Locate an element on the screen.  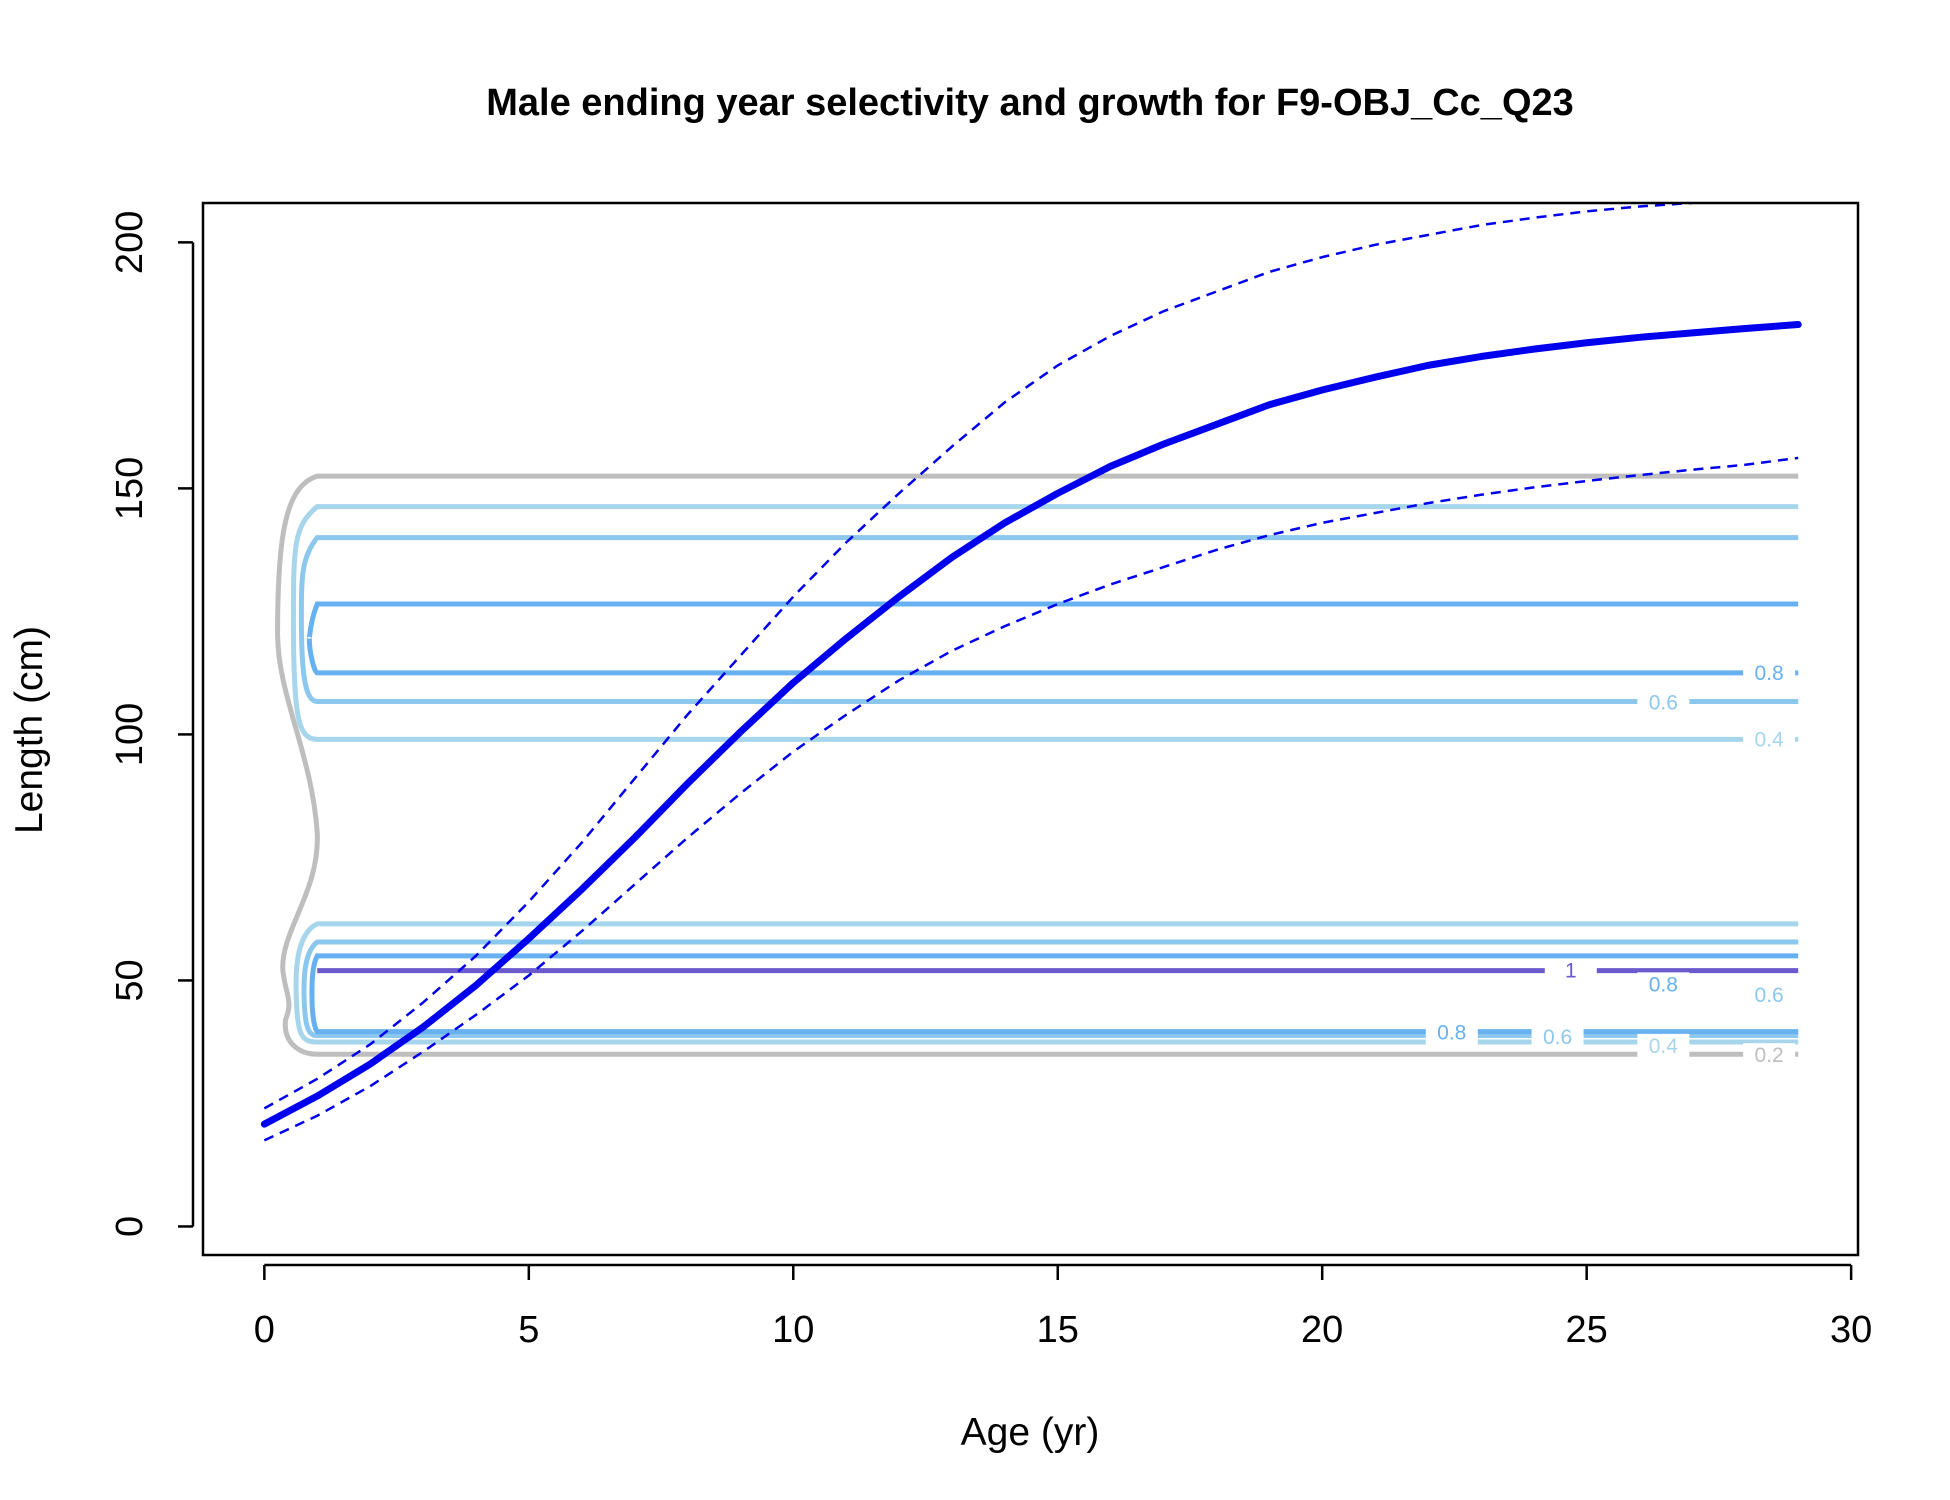
contour-label: 0.2 is located at coordinates (1769, 1055).